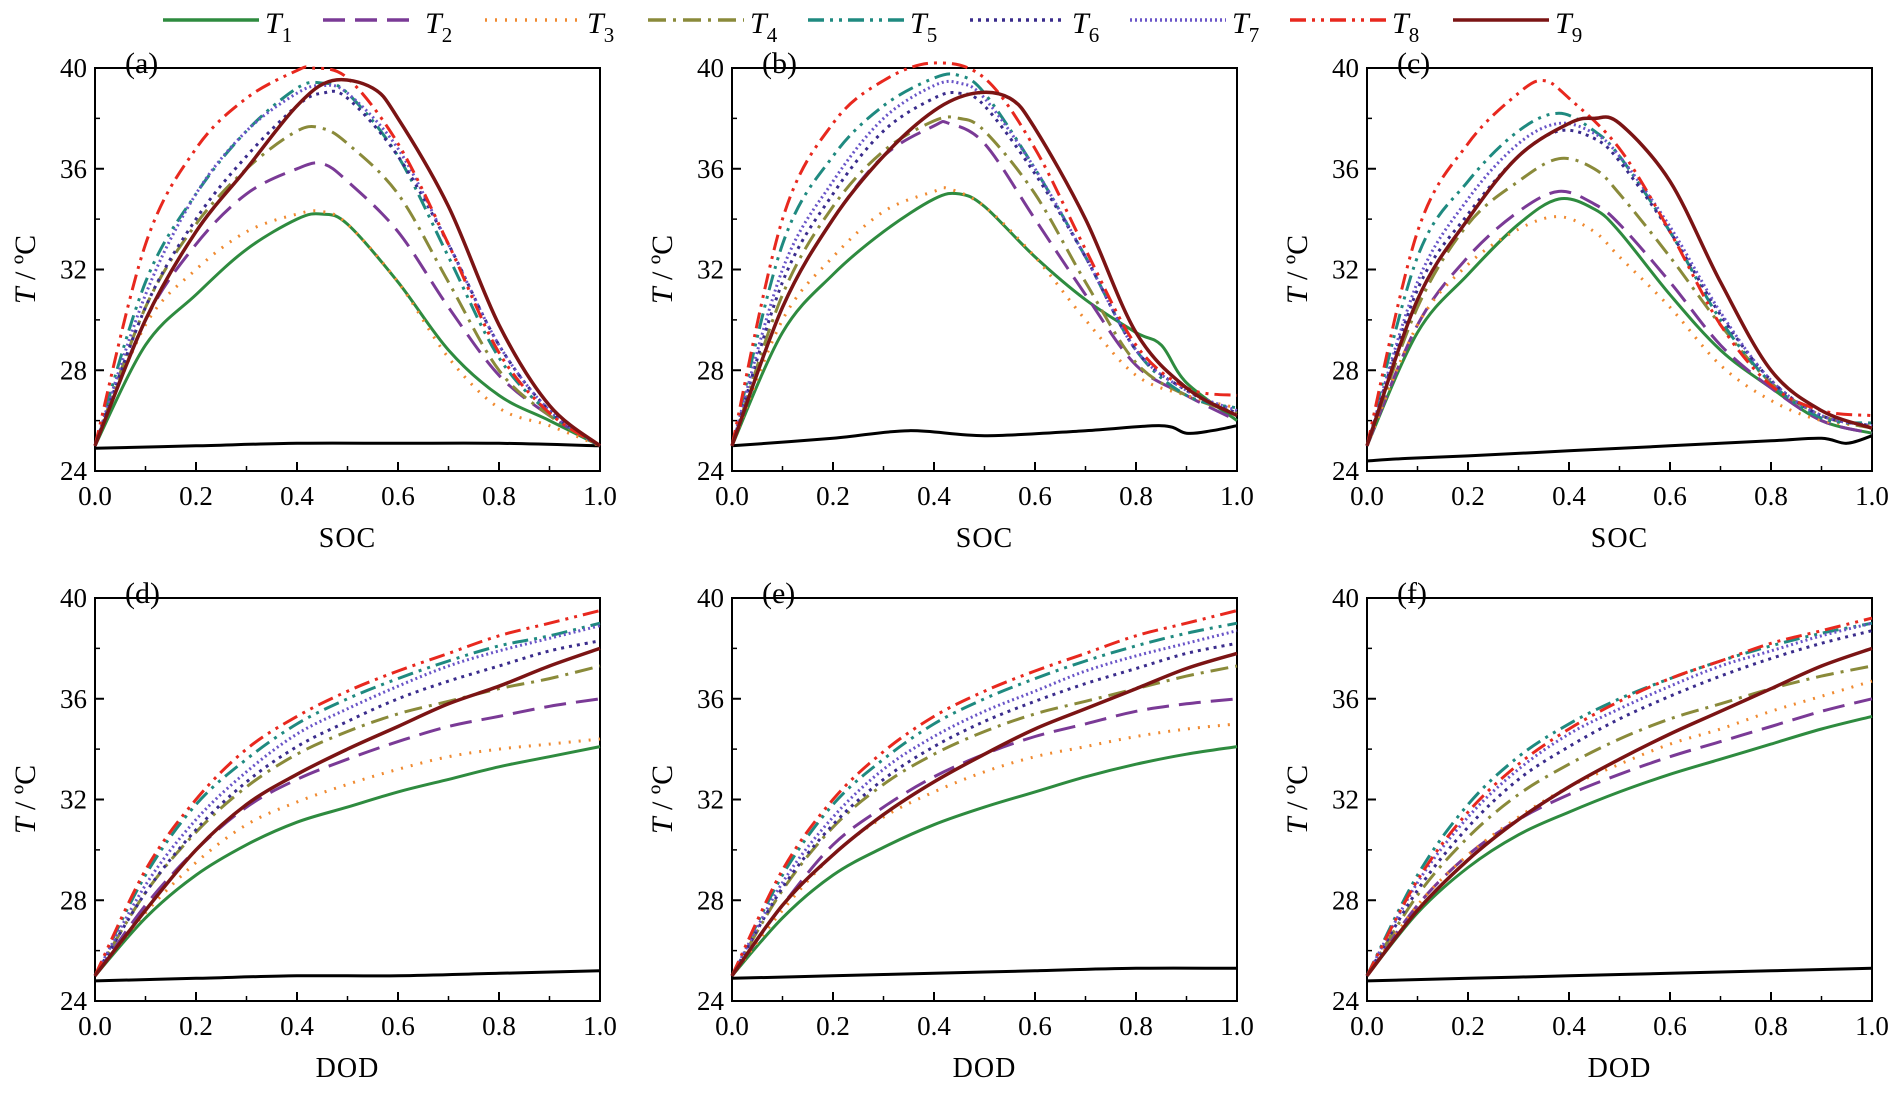  I want to click on panel-label: (a), so click(141, 63).